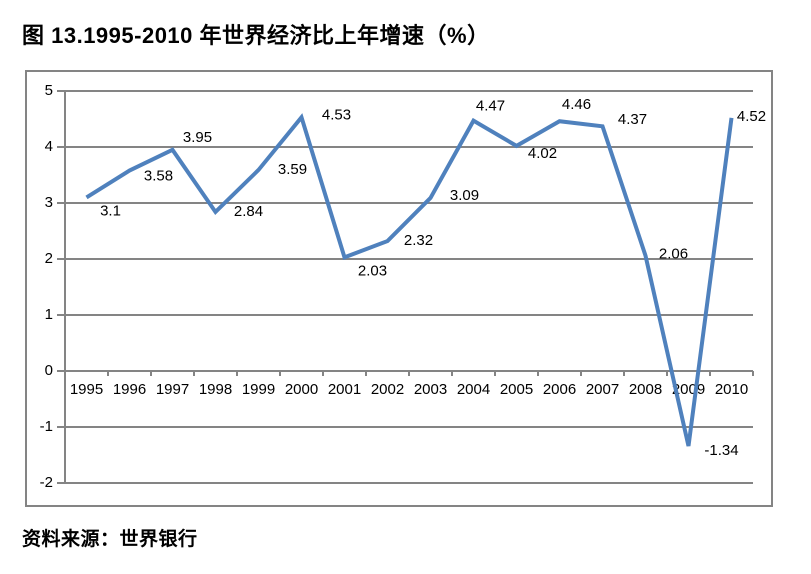  I want to click on y-tick-label: 4, so click(49, 146).